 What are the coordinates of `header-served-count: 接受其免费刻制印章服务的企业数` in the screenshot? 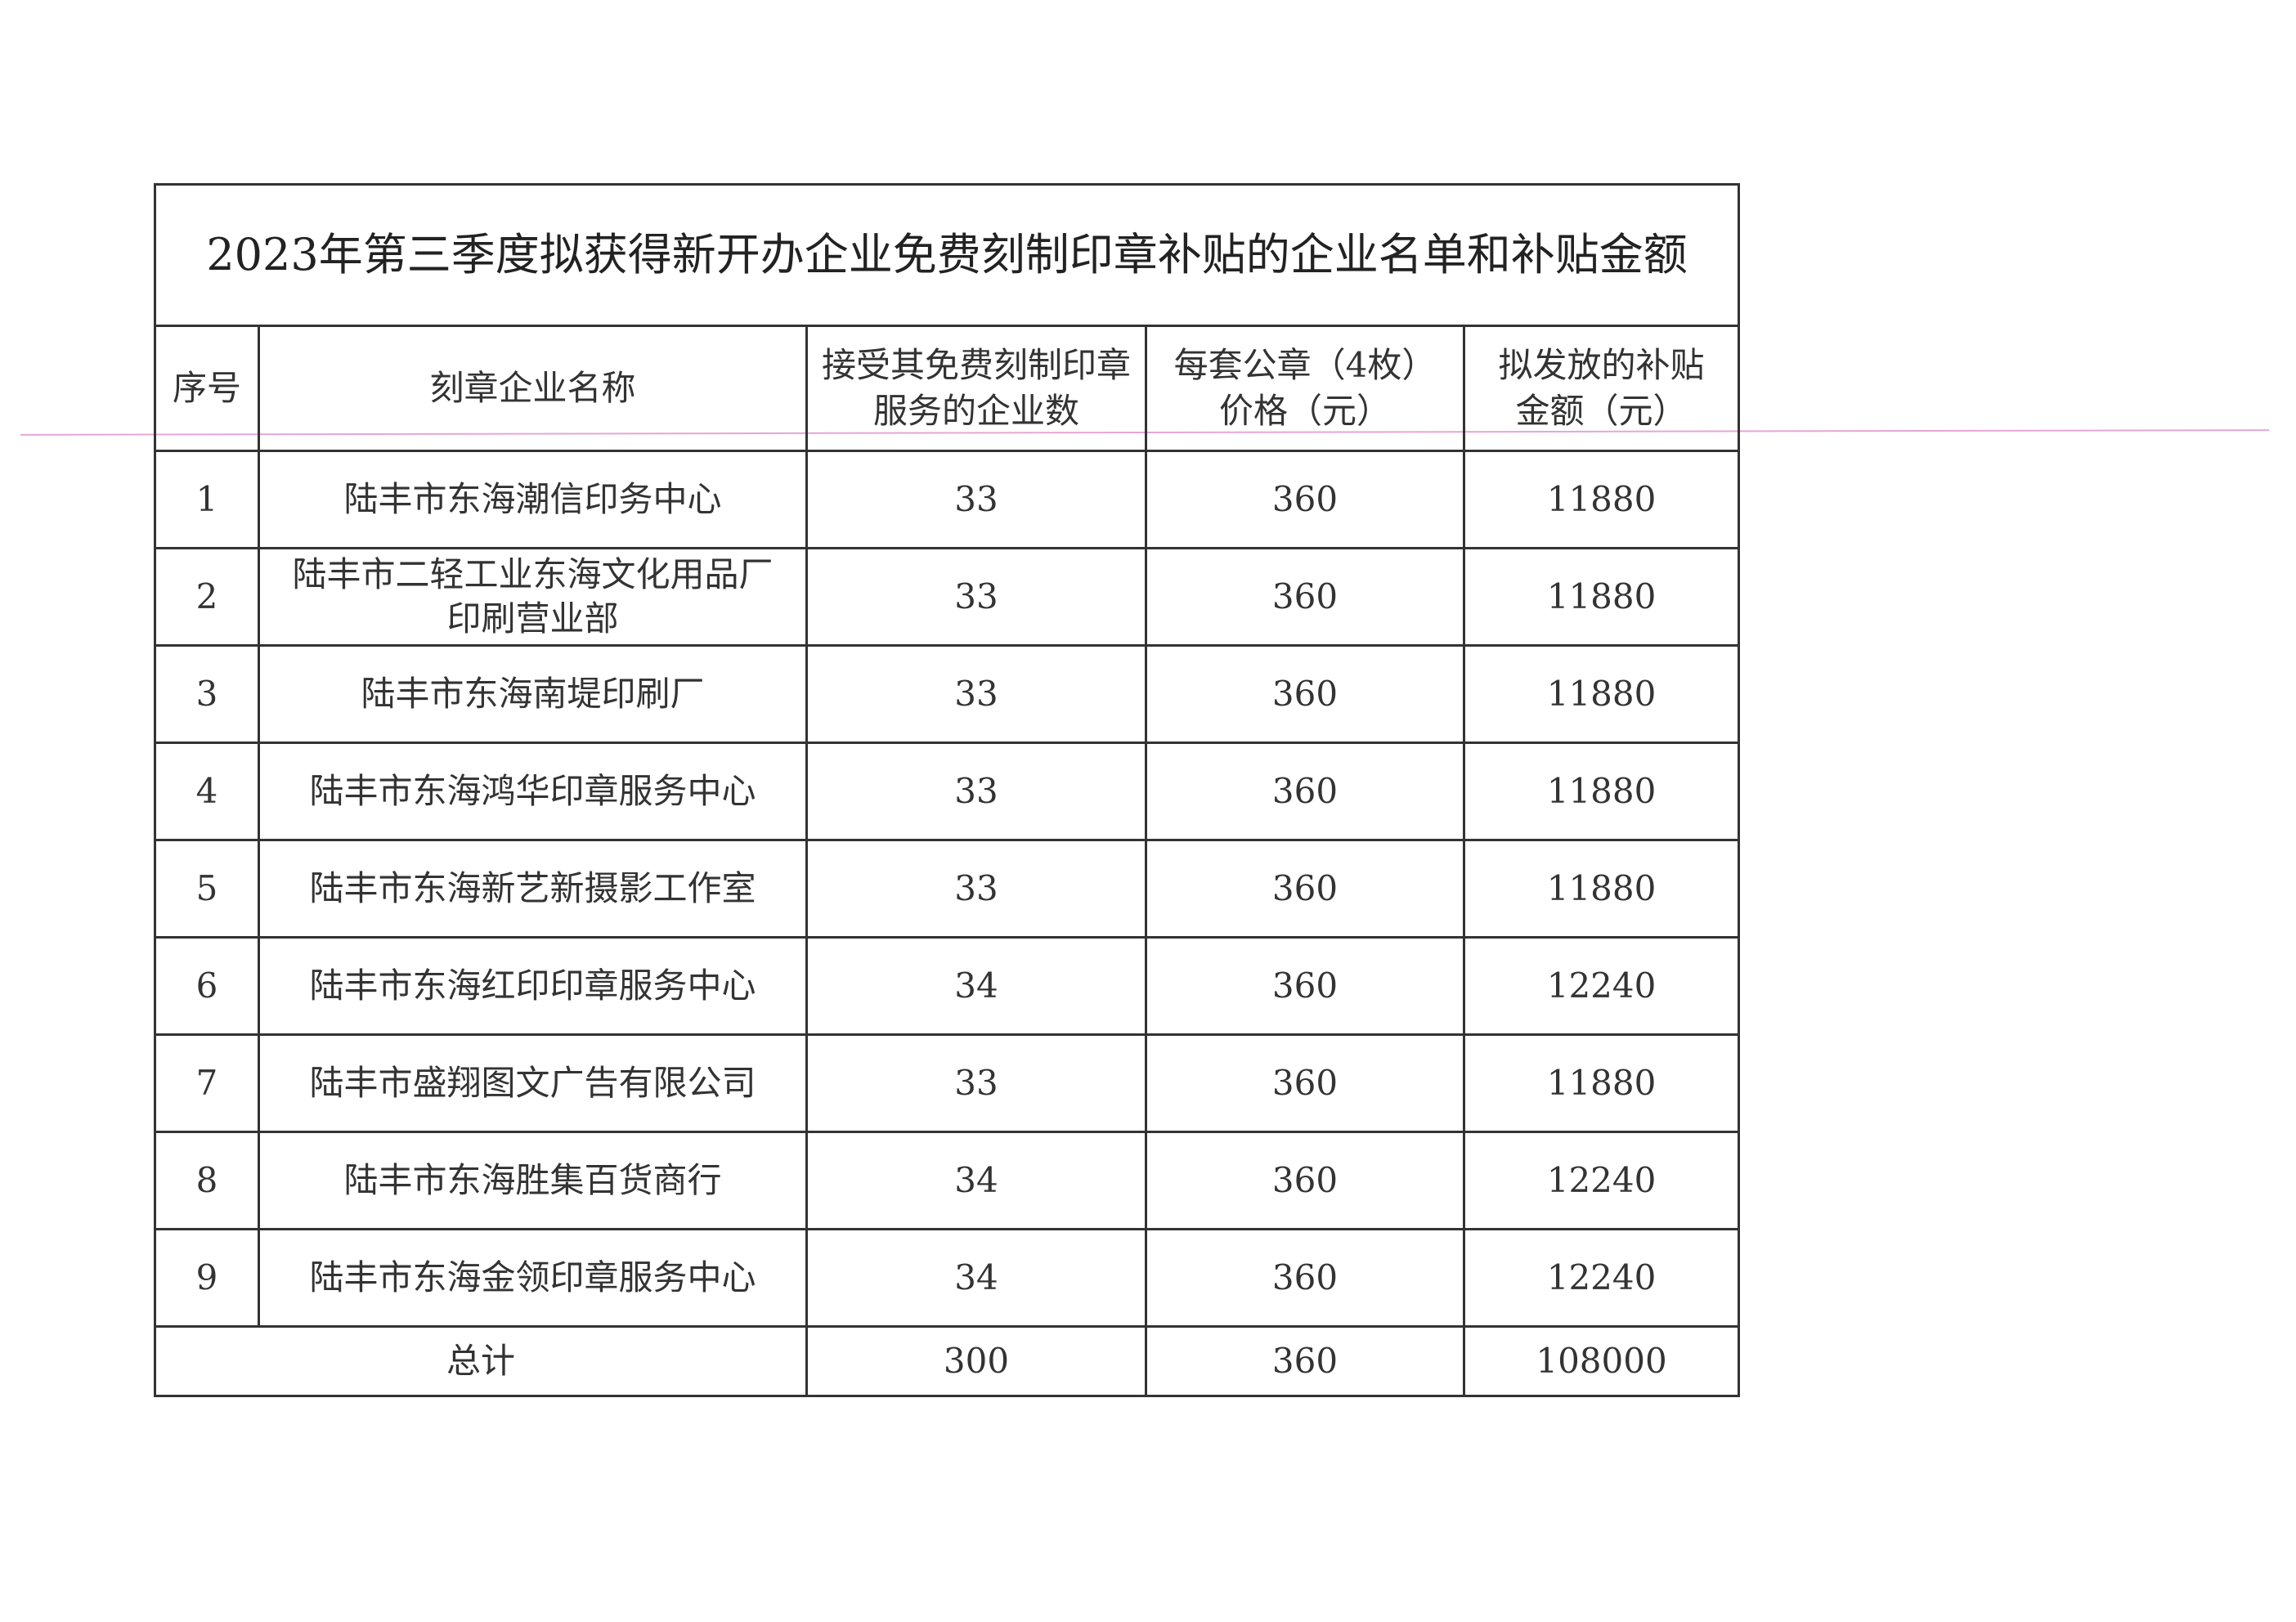 It's located at (976, 388).